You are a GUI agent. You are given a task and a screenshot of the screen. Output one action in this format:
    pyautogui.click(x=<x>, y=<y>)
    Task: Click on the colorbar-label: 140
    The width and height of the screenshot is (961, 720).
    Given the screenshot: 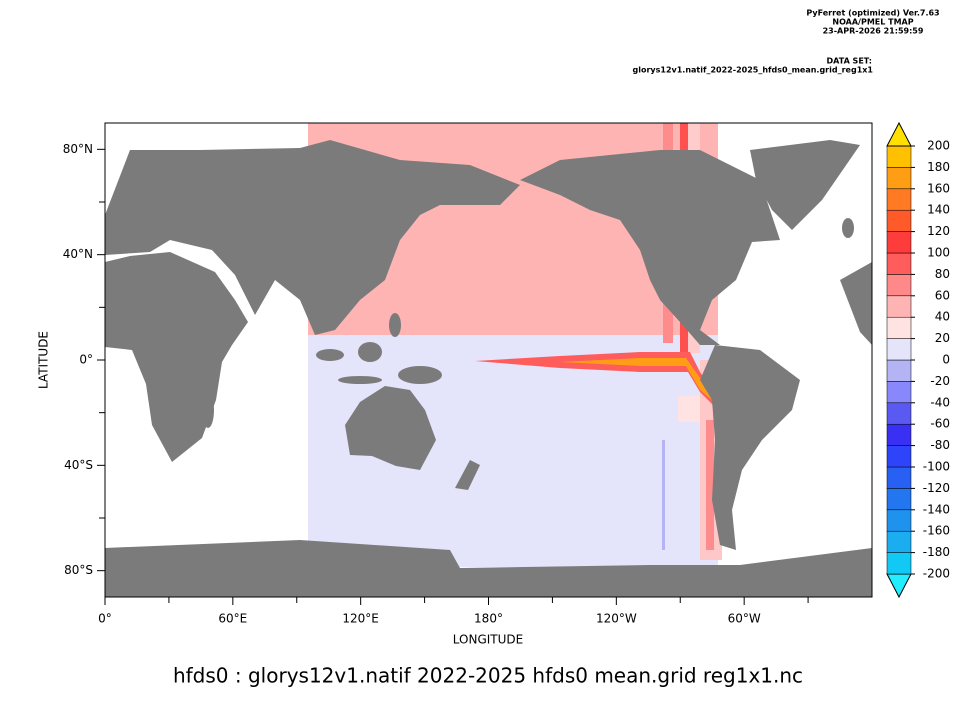 What is the action you would take?
    pyautogui.click(x=938, y=210)
    